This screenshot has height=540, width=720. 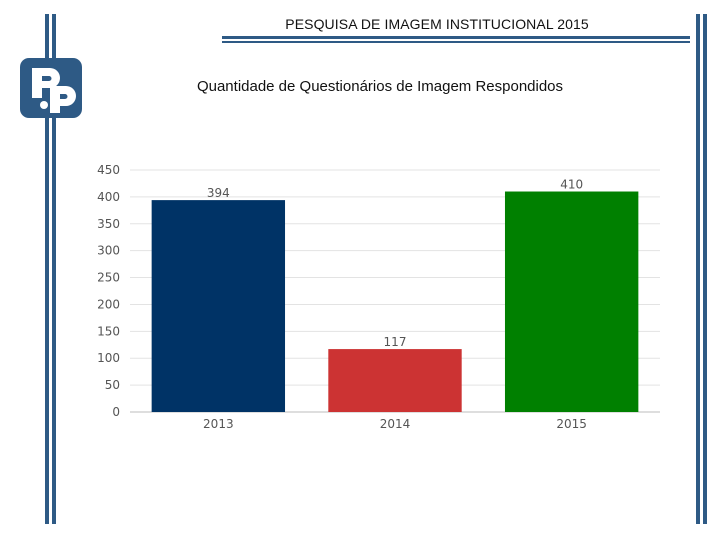 What do you see at coordinates (112, 385) in the screenshot?
I see `y-tick-label-50: 50` at bounding box center [112, 385].